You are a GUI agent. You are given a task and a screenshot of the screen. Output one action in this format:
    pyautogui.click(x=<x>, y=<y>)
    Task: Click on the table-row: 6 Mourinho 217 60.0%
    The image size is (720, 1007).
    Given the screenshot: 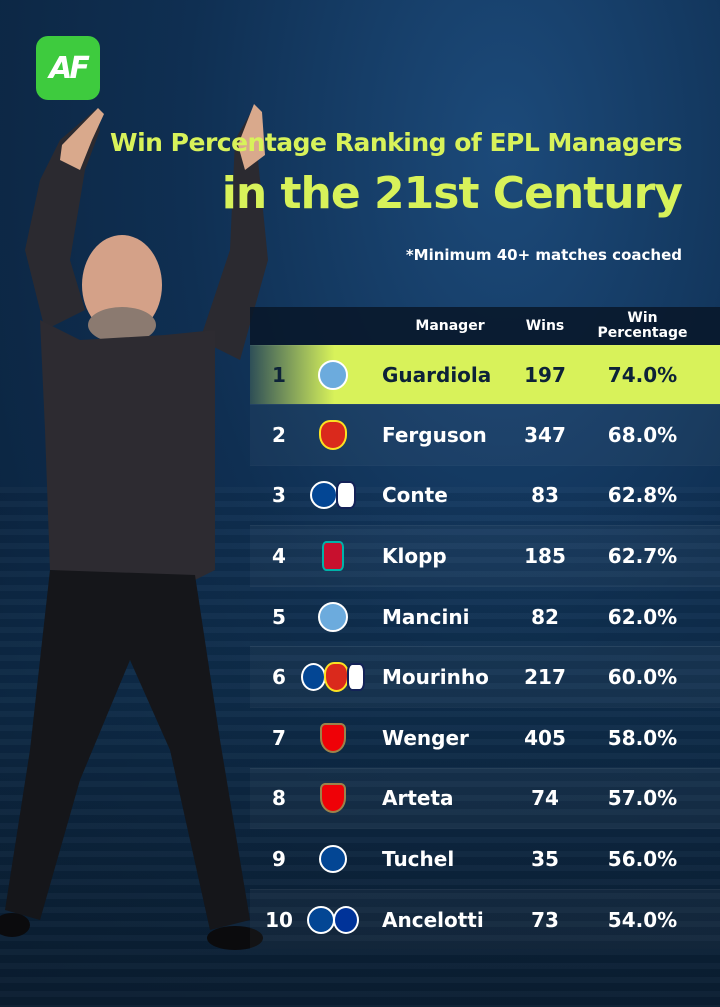 What is the action you would take?
    pyautogui.click(x=485, y=676)
    